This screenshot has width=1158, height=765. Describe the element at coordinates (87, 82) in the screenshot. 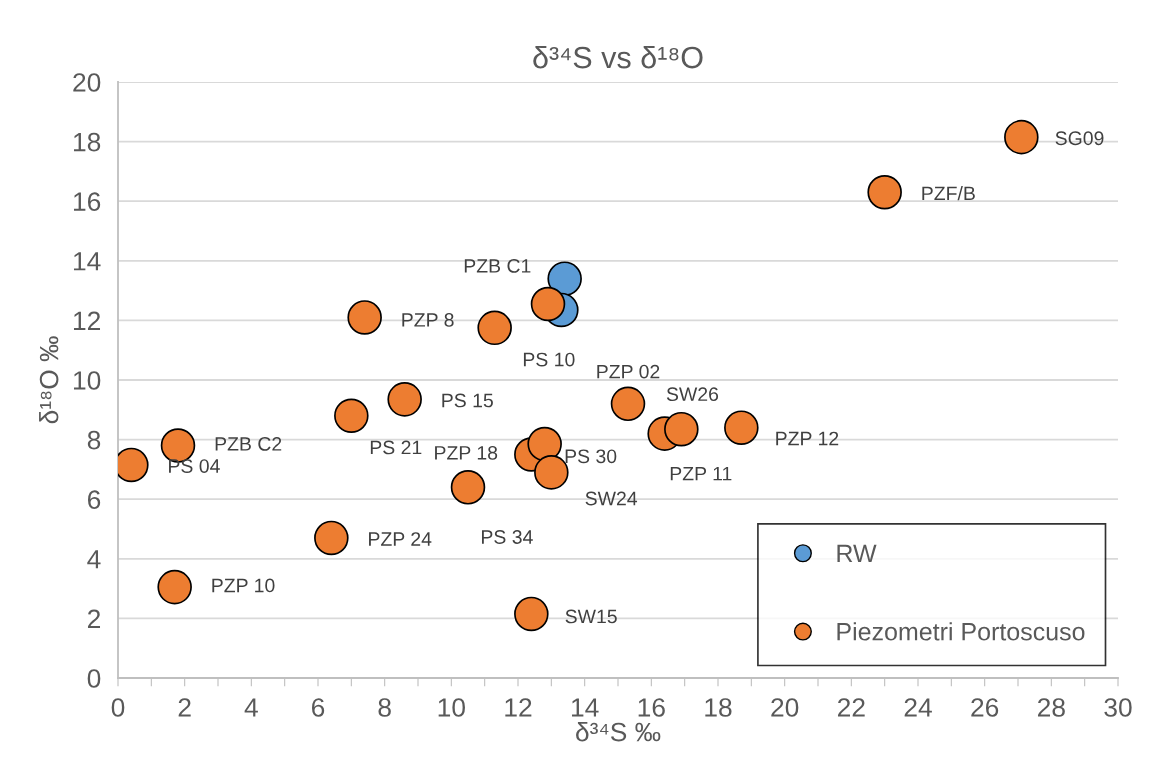

I see `y-tick-label: 20` at that location.